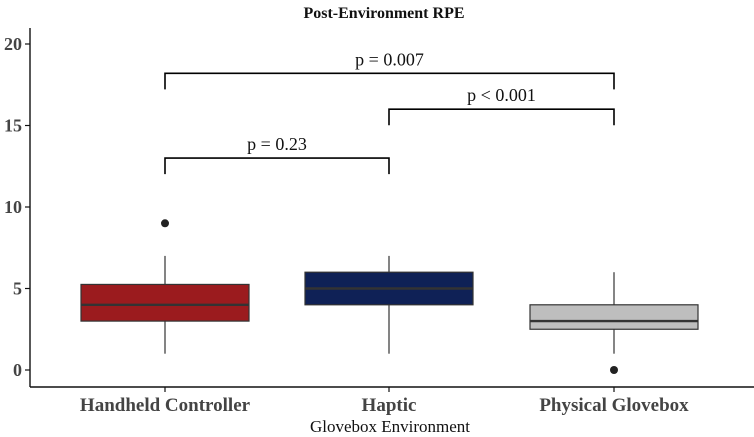  What do you see at coordinates (383, 13) in the screenshot?
I see `chart-title: Post-Environment RPE` at bounding box center [383, 13].